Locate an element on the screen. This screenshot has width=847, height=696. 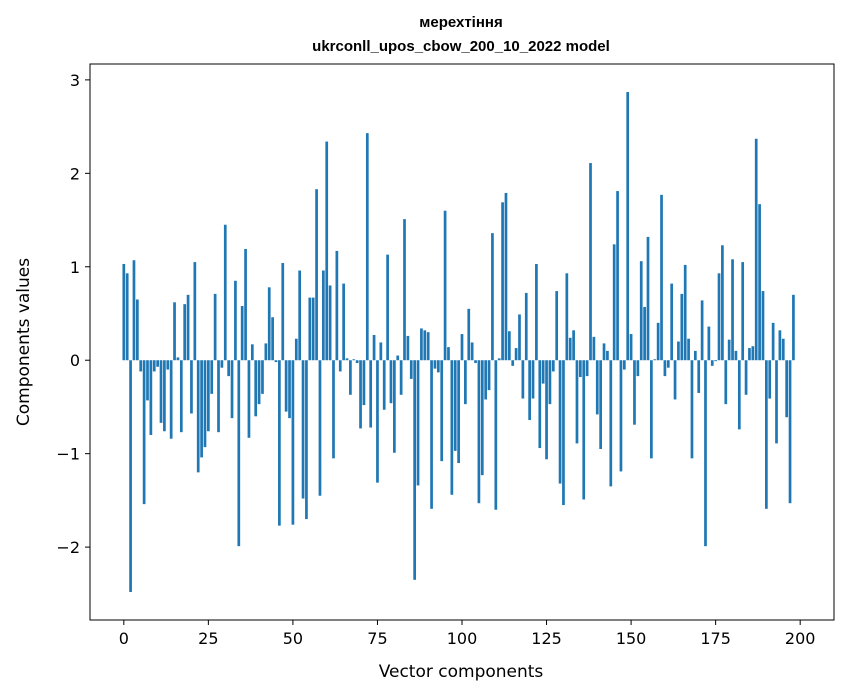
y-tick-label: −1 is located at coordinates (68, 454).